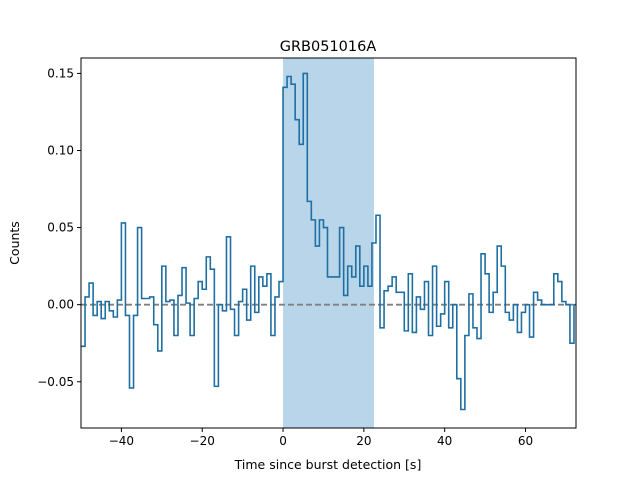  I want to click on y-tick-label: 0.05, so click(60, 228).